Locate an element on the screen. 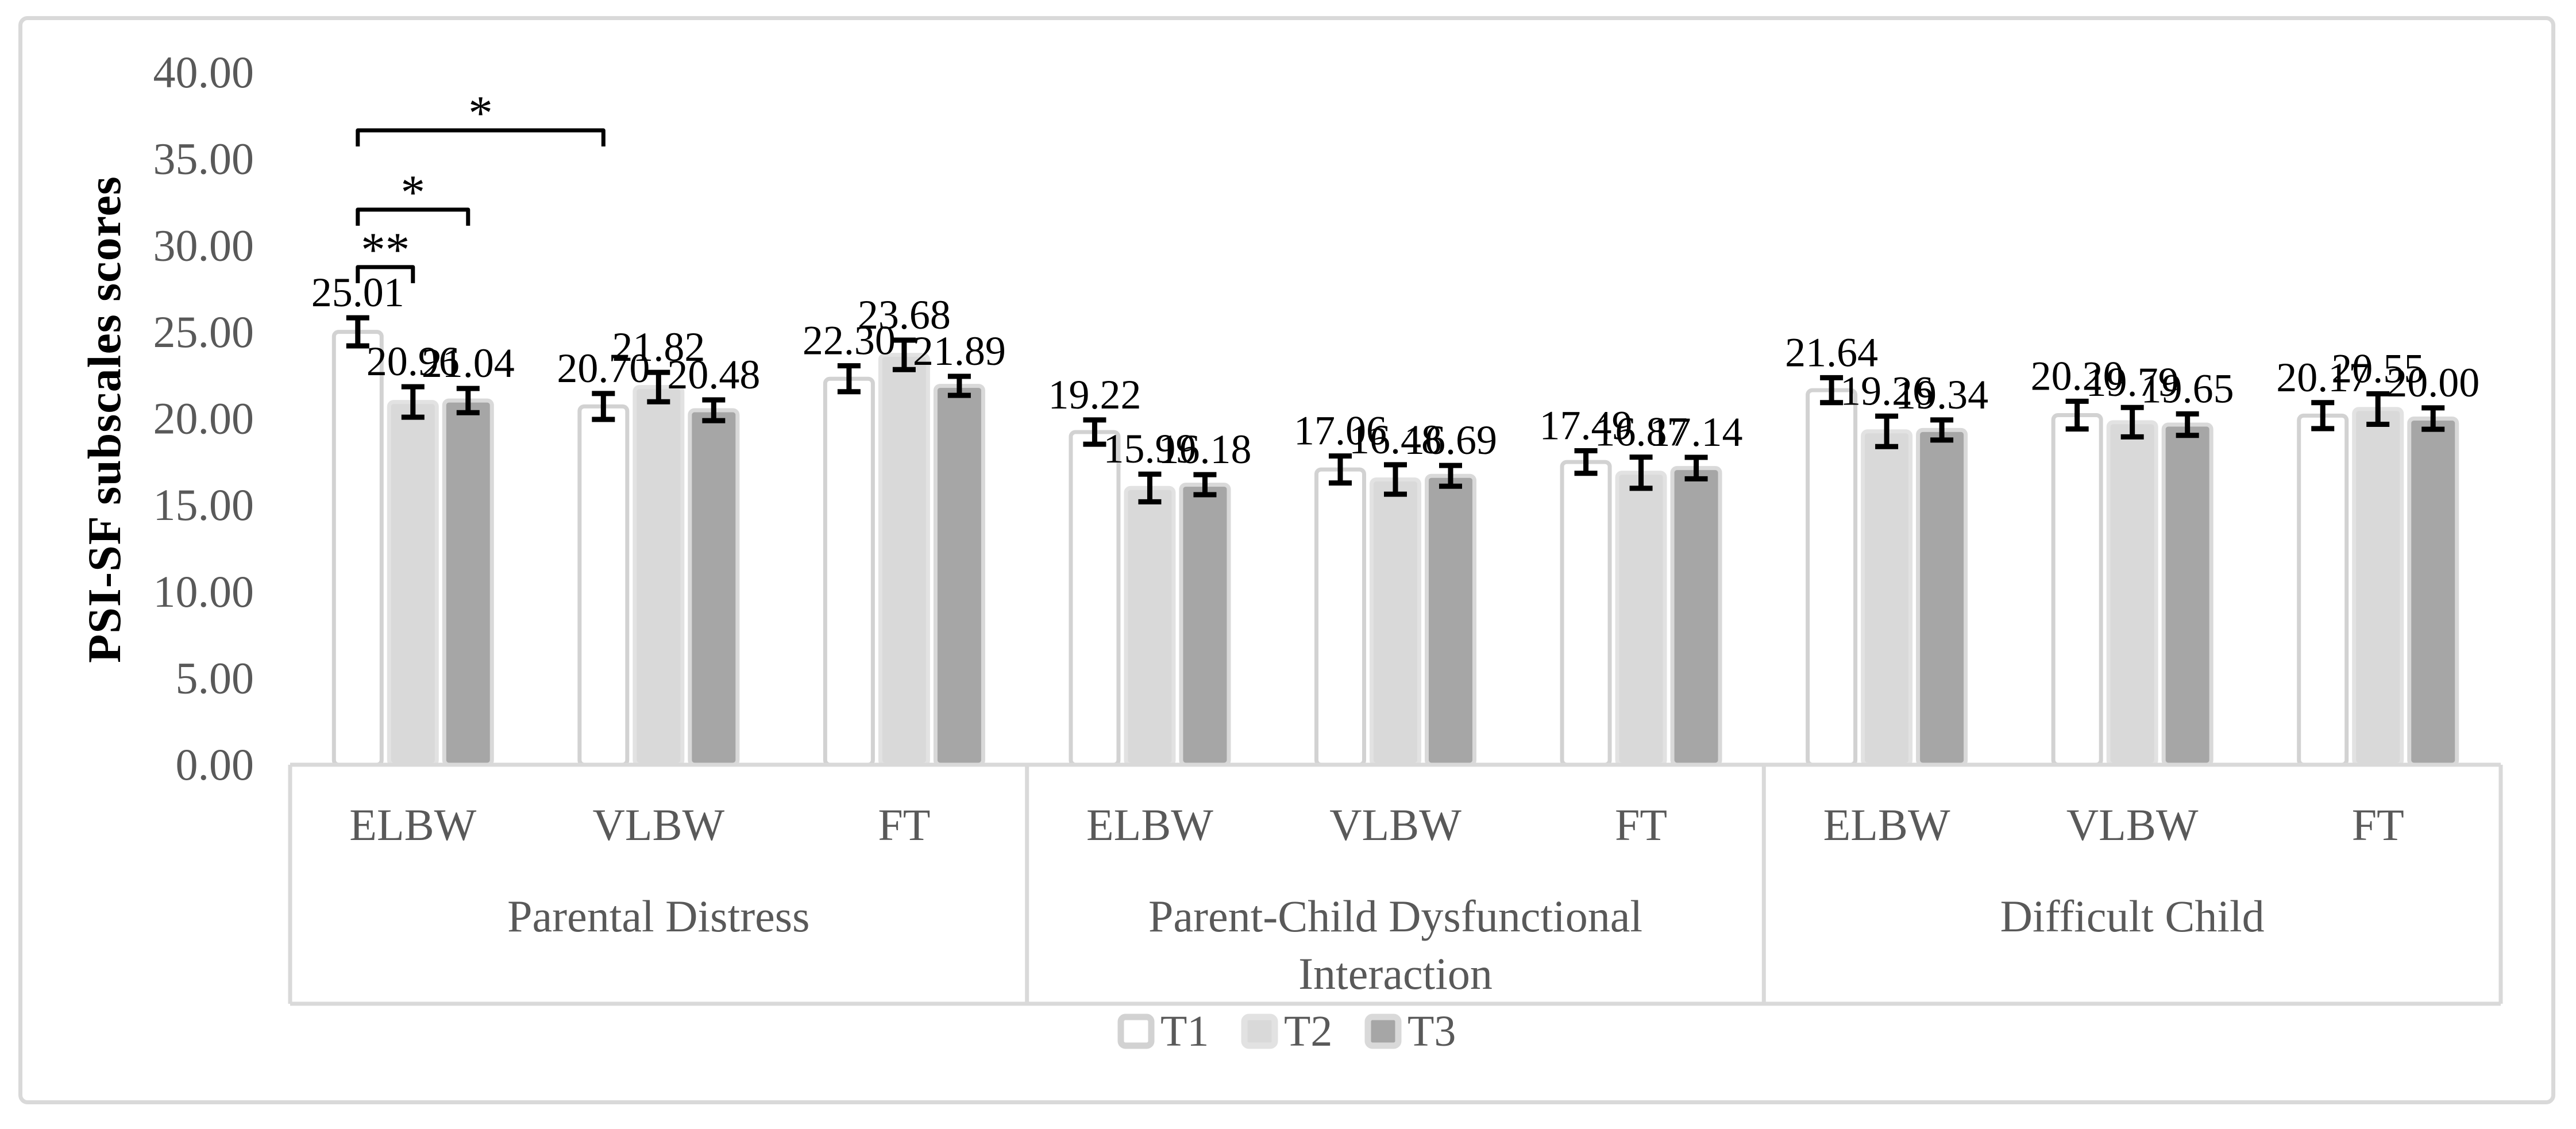 The image size is (2576, 1129). legend-label-t3: T3 is located at coordinates (1432, 1031).